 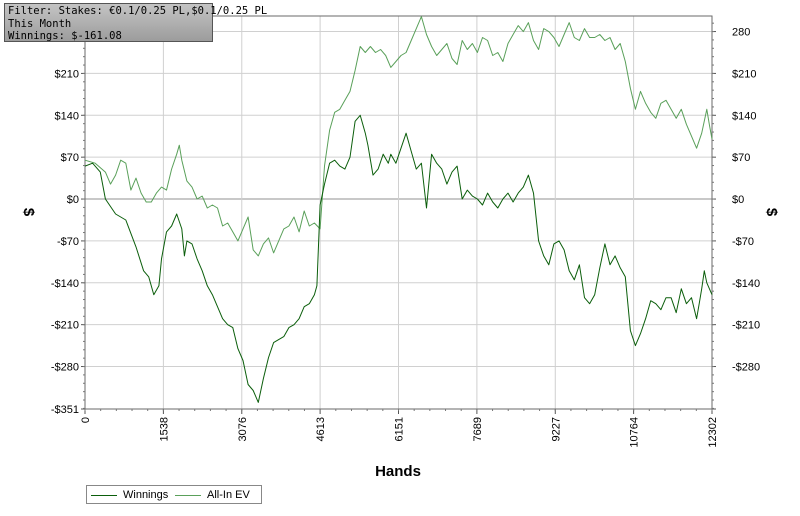 What do you see at coordinates (746, 326) in the screenshot?
I see `y-tick-label-right: -$210` at bounding box center [746, 326].